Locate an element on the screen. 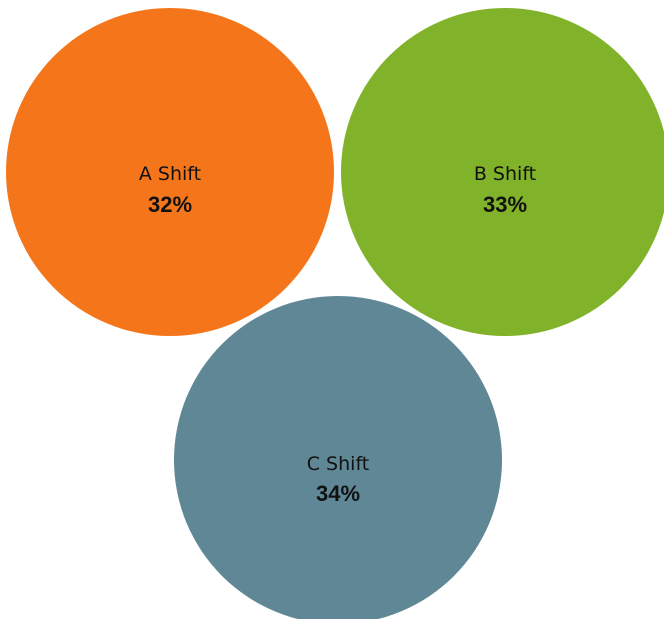 This screenshot has width=664, height=619. bubble-a-shift-label: A Shift is located at coordinates (170, 174).